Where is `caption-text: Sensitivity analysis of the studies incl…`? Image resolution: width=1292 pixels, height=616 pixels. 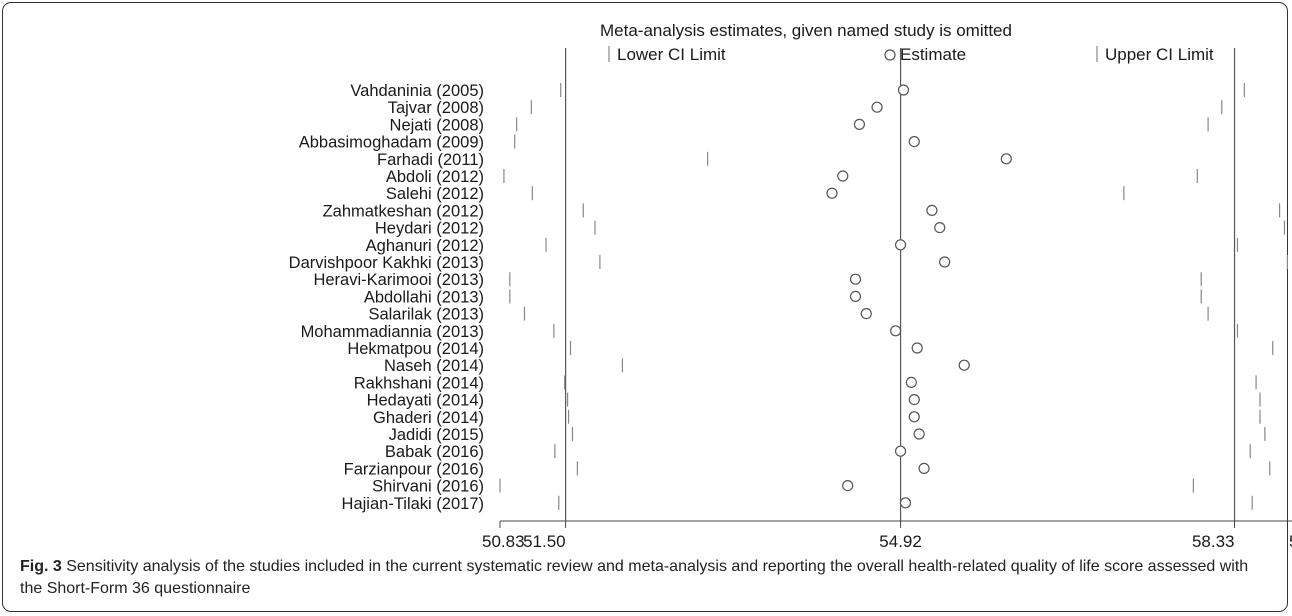
caption-text: Sensitivity analysis of the studies incl… is located at coordinates (634, 577).